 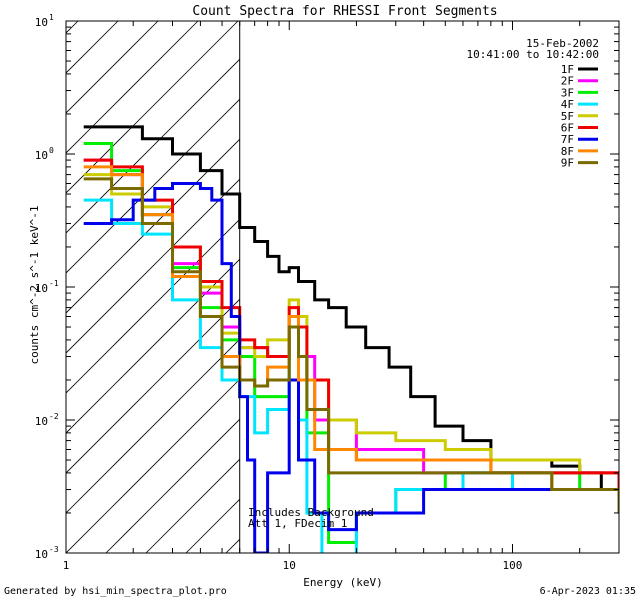 I want to click on y-tick-exponent: 1, so click(x=51, y=17).